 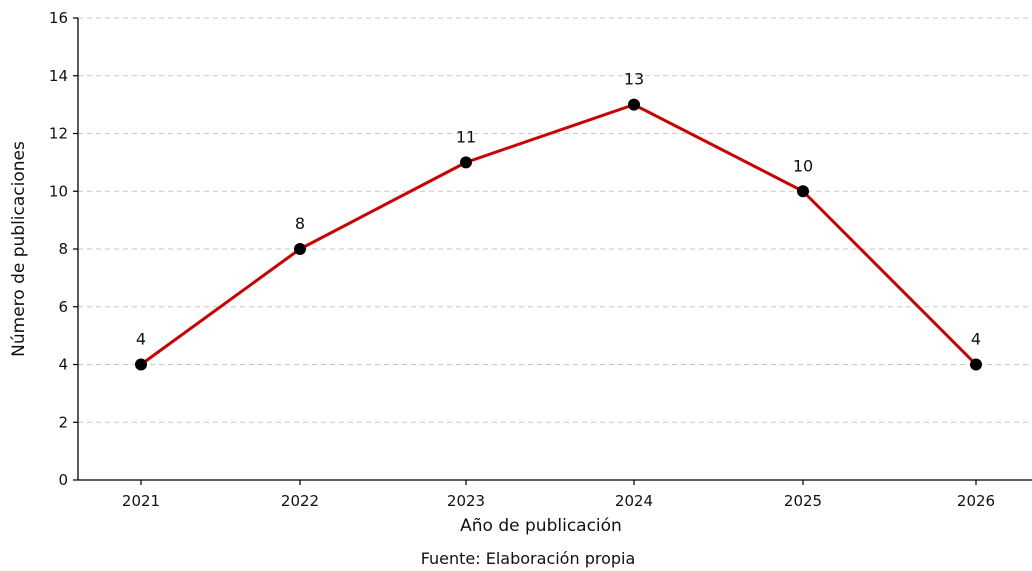 I want to click on y-tick-label: 2, so click(x=63, y=422).